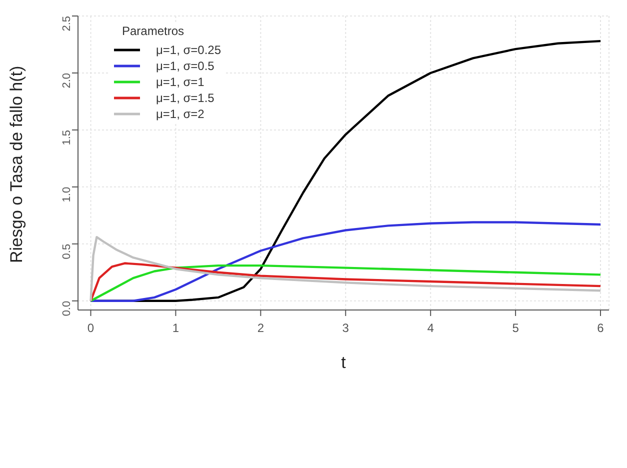  I want to click on legend-label: μ=1, σ=0.25, so click(189, 50).